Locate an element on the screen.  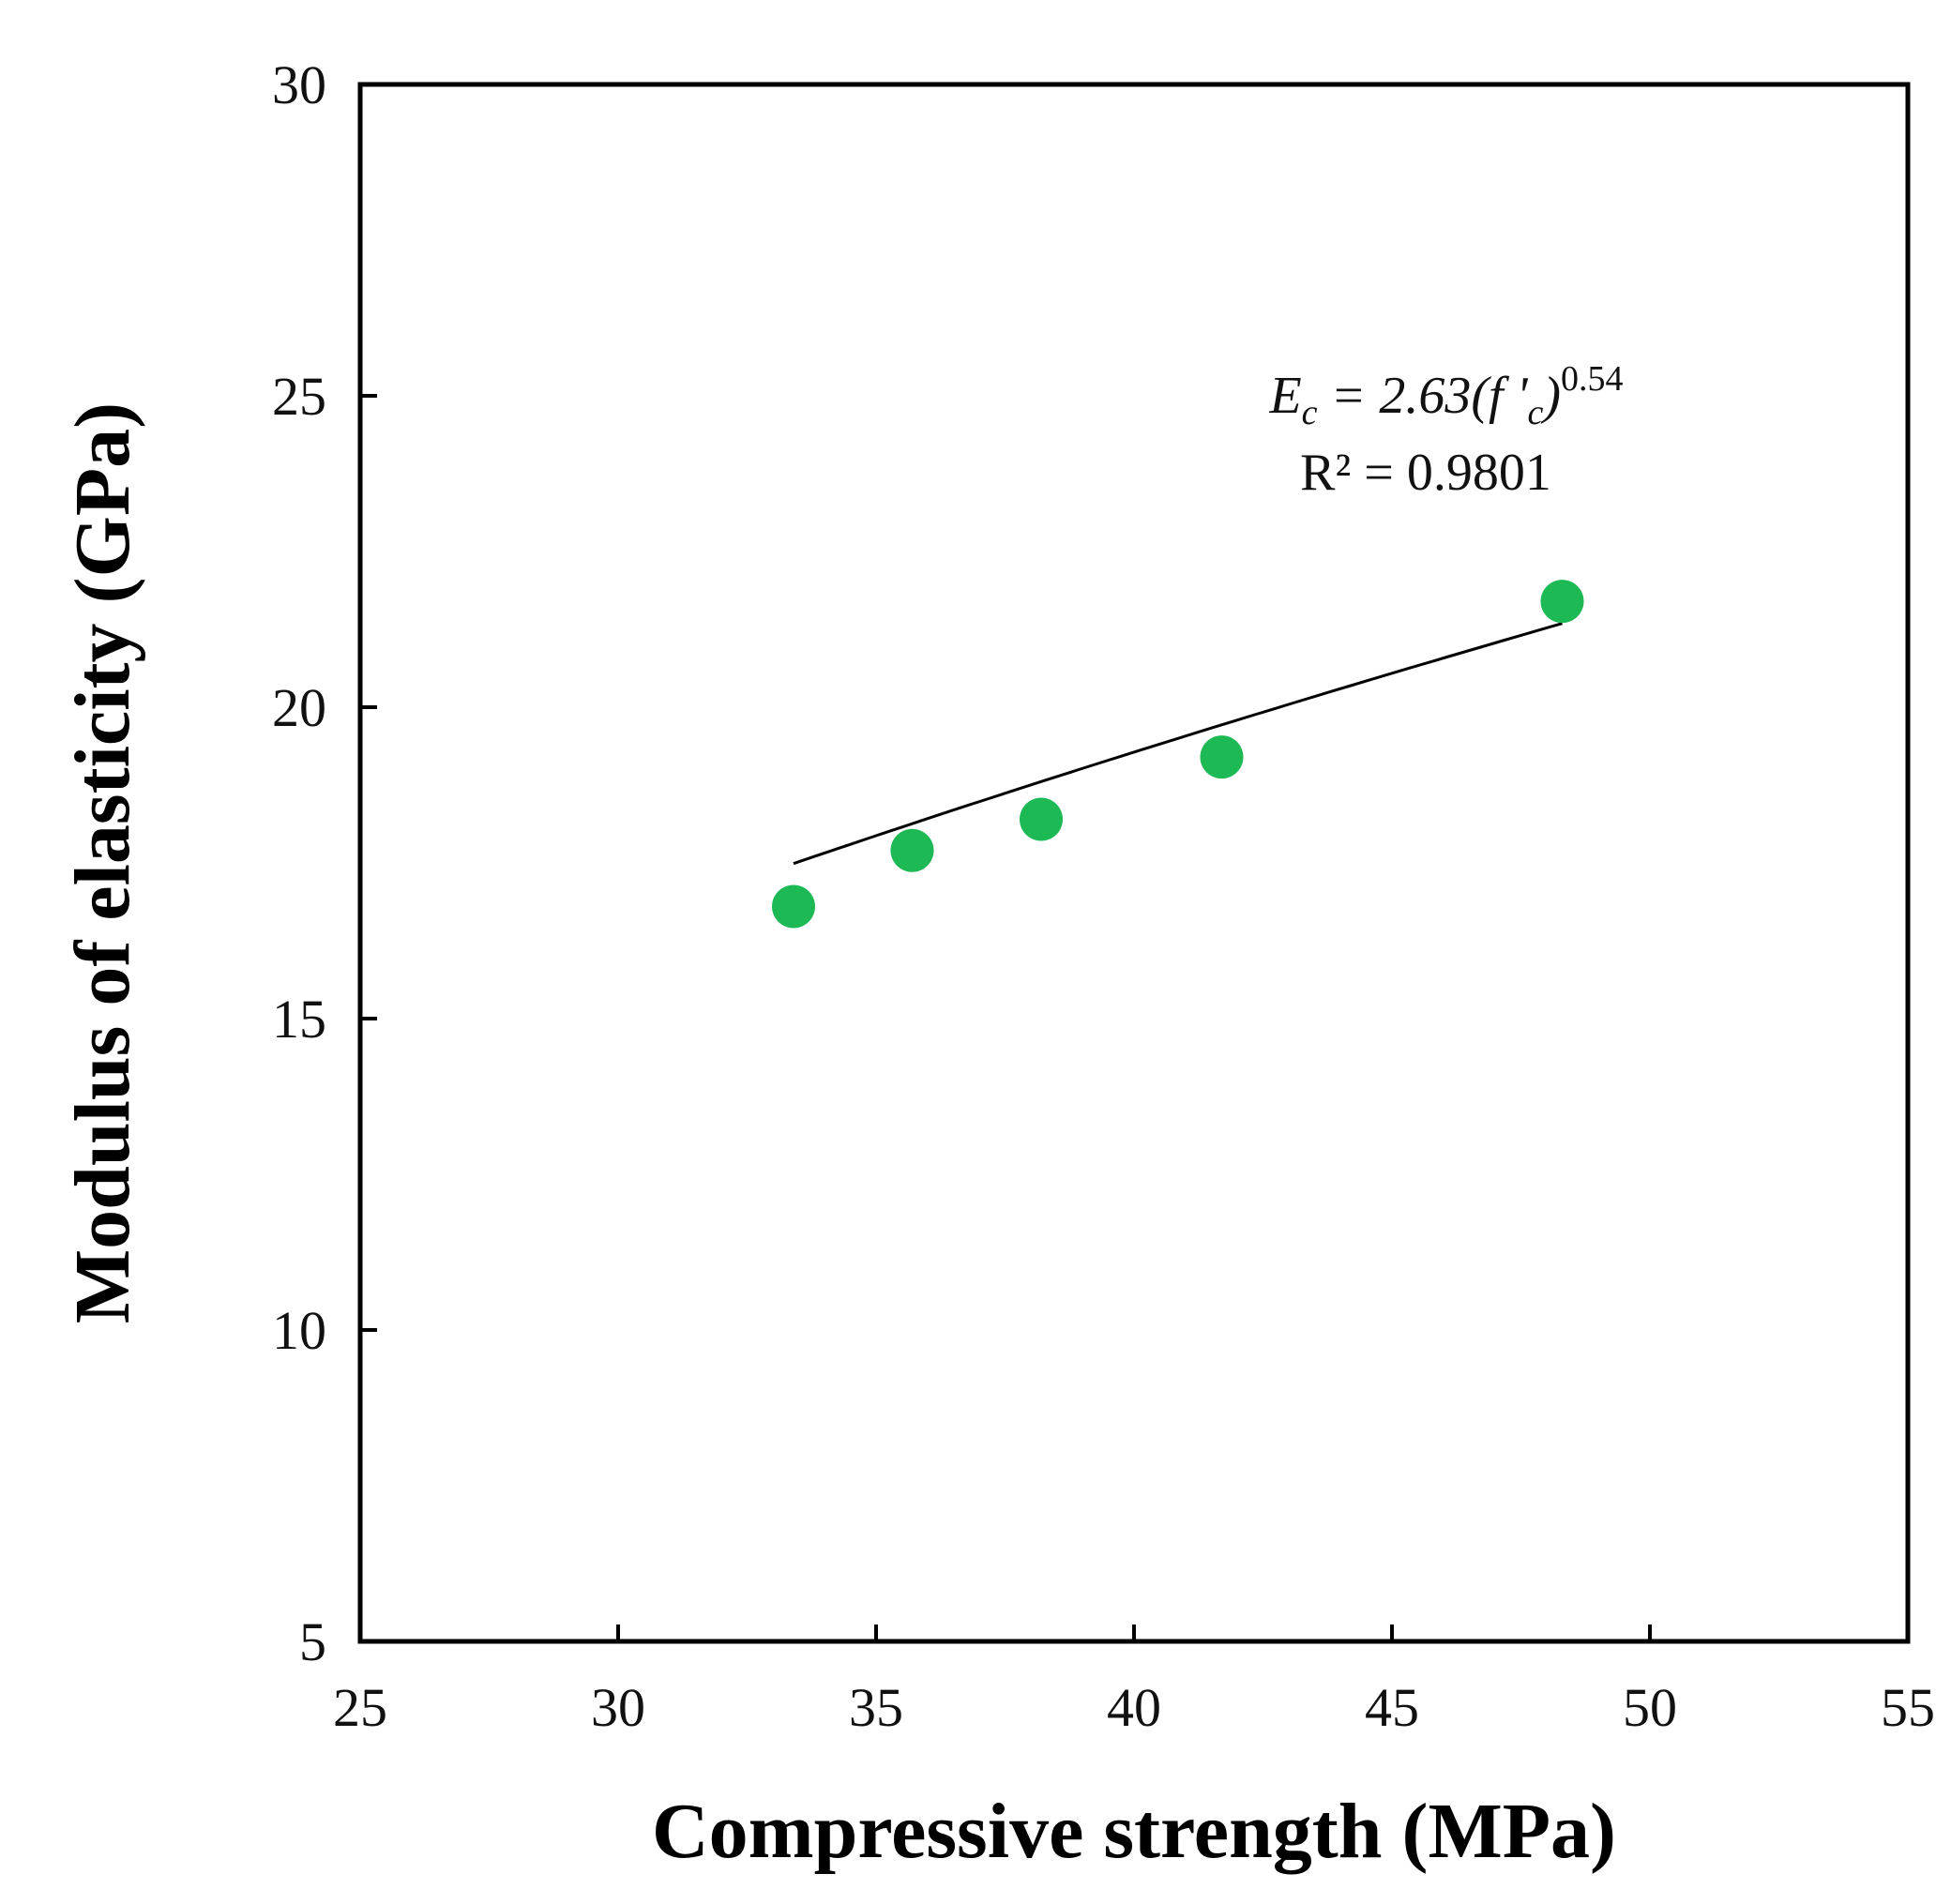
x-tick-label: 45 is located at coordinates (1392, 1707).